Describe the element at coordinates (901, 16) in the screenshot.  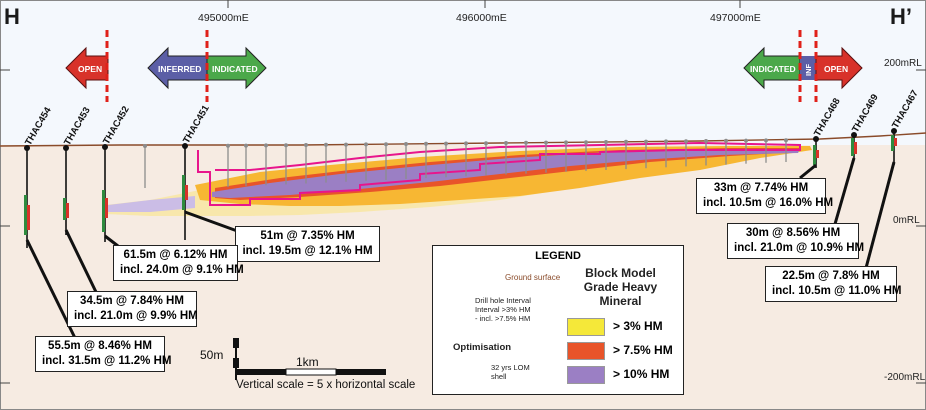
I see `section-end-label: H’` at that location.